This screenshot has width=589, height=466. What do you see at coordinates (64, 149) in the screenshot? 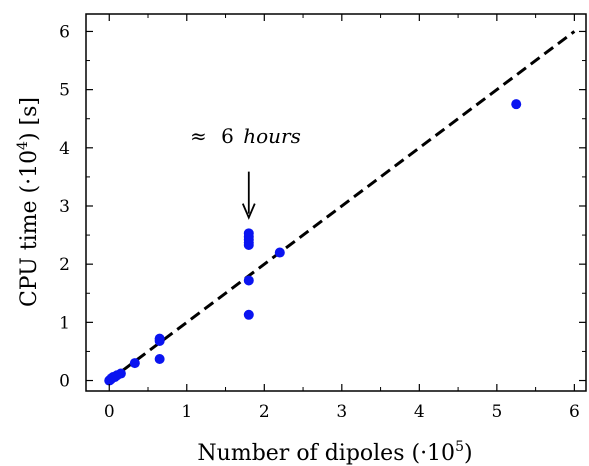
I see `y-tick-label: 4` at bounding box center [64, 149].